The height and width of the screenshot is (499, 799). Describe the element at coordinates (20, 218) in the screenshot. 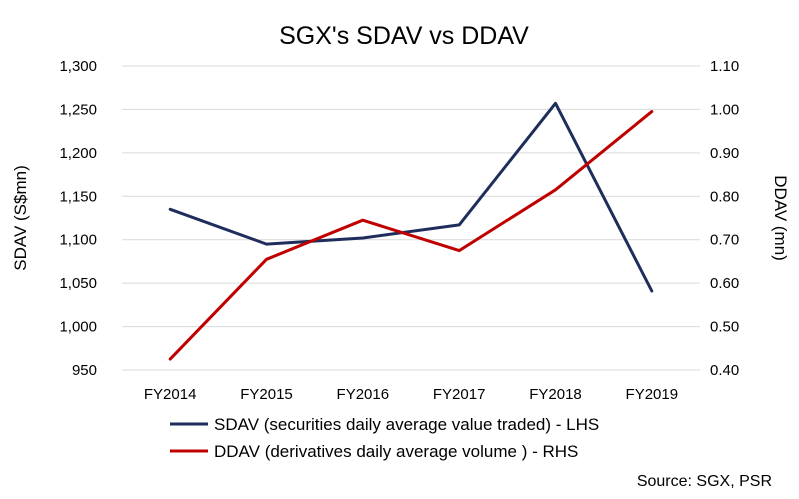

I see `left-axis-label: SDAV (S$mn)` at that location.